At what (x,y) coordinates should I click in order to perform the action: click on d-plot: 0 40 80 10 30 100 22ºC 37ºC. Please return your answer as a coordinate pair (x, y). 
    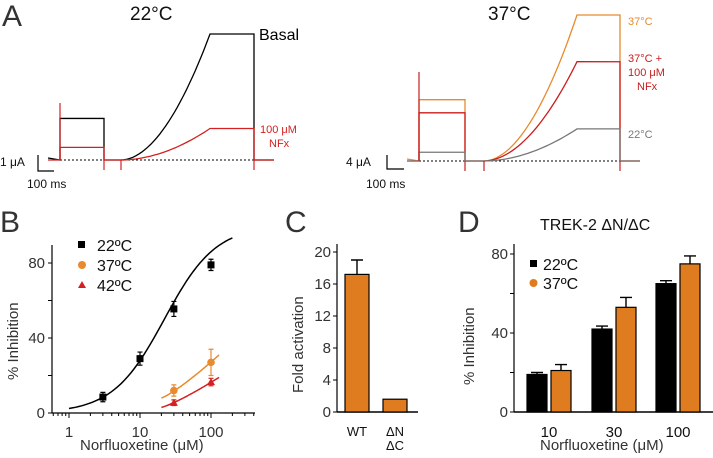
    Looking at the image, I should click on (602, 342).